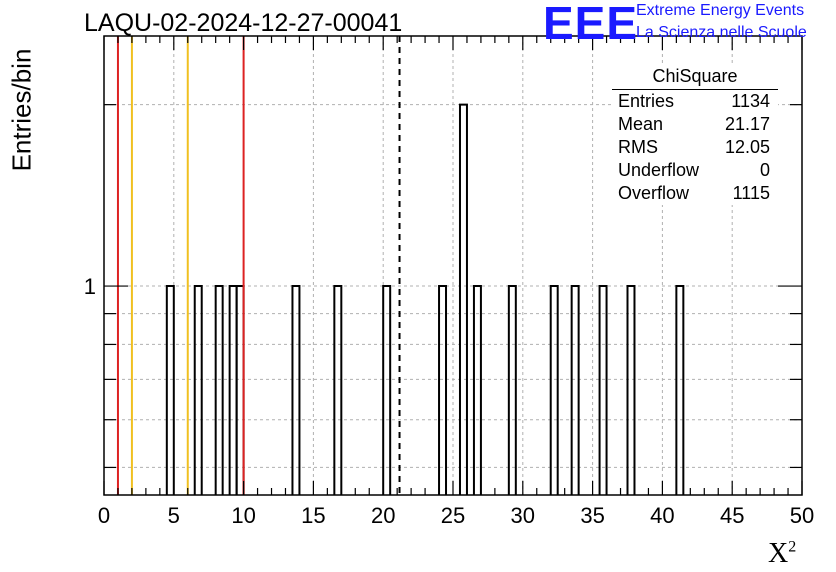 Image resolution: width=836 pixels, height=572 pixels. Describe the element at coordinates (104, 515) in the screenshot. I see `x-tick-label: 0` at that location.